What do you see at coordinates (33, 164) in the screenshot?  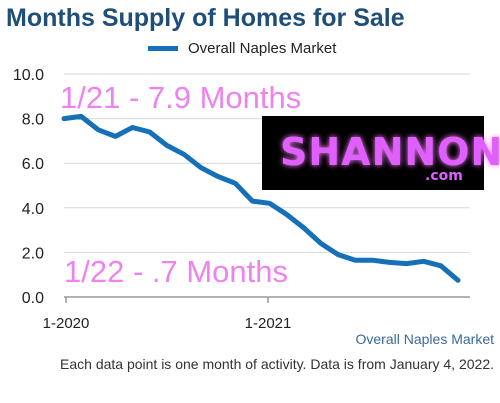 I see `y-tick-label: 6.0` at bounding box center [33, 164].